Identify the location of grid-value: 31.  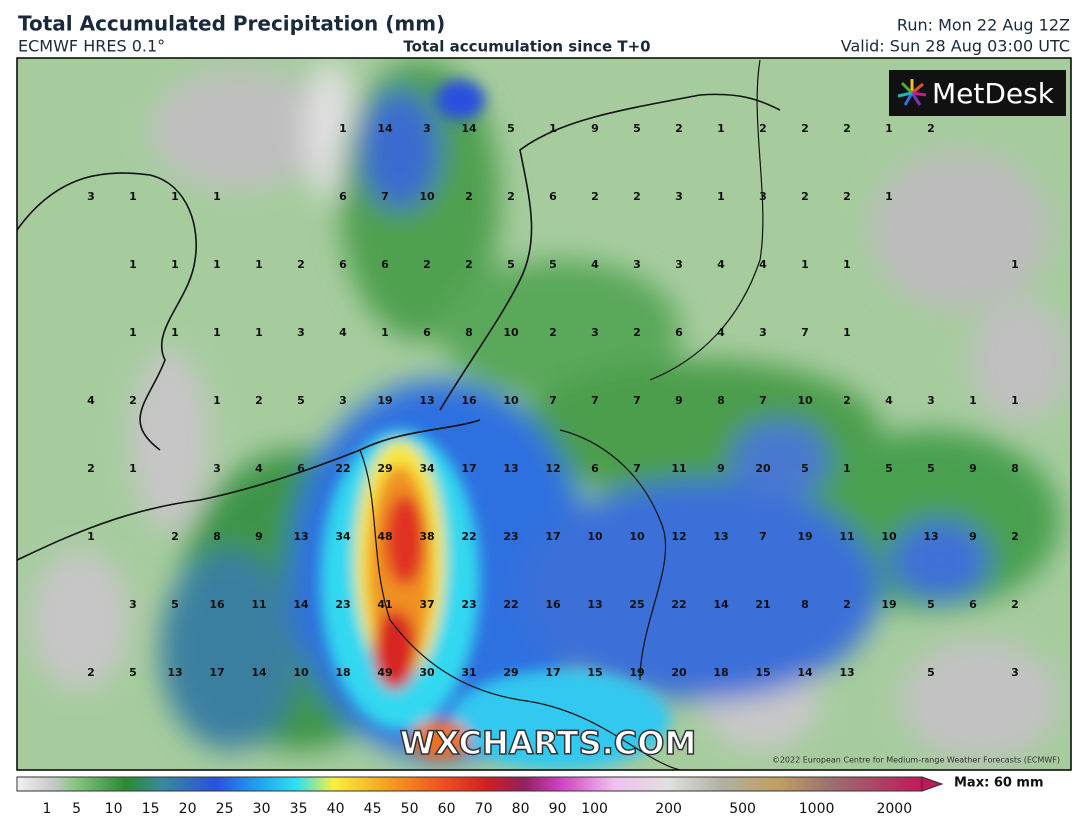
(468, 672).